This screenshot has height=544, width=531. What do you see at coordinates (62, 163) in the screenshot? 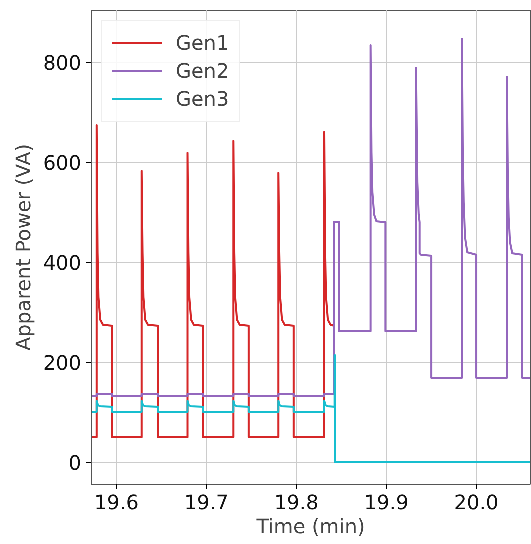
I see `y-tick-label: 600` at bounding box center [62, 163].